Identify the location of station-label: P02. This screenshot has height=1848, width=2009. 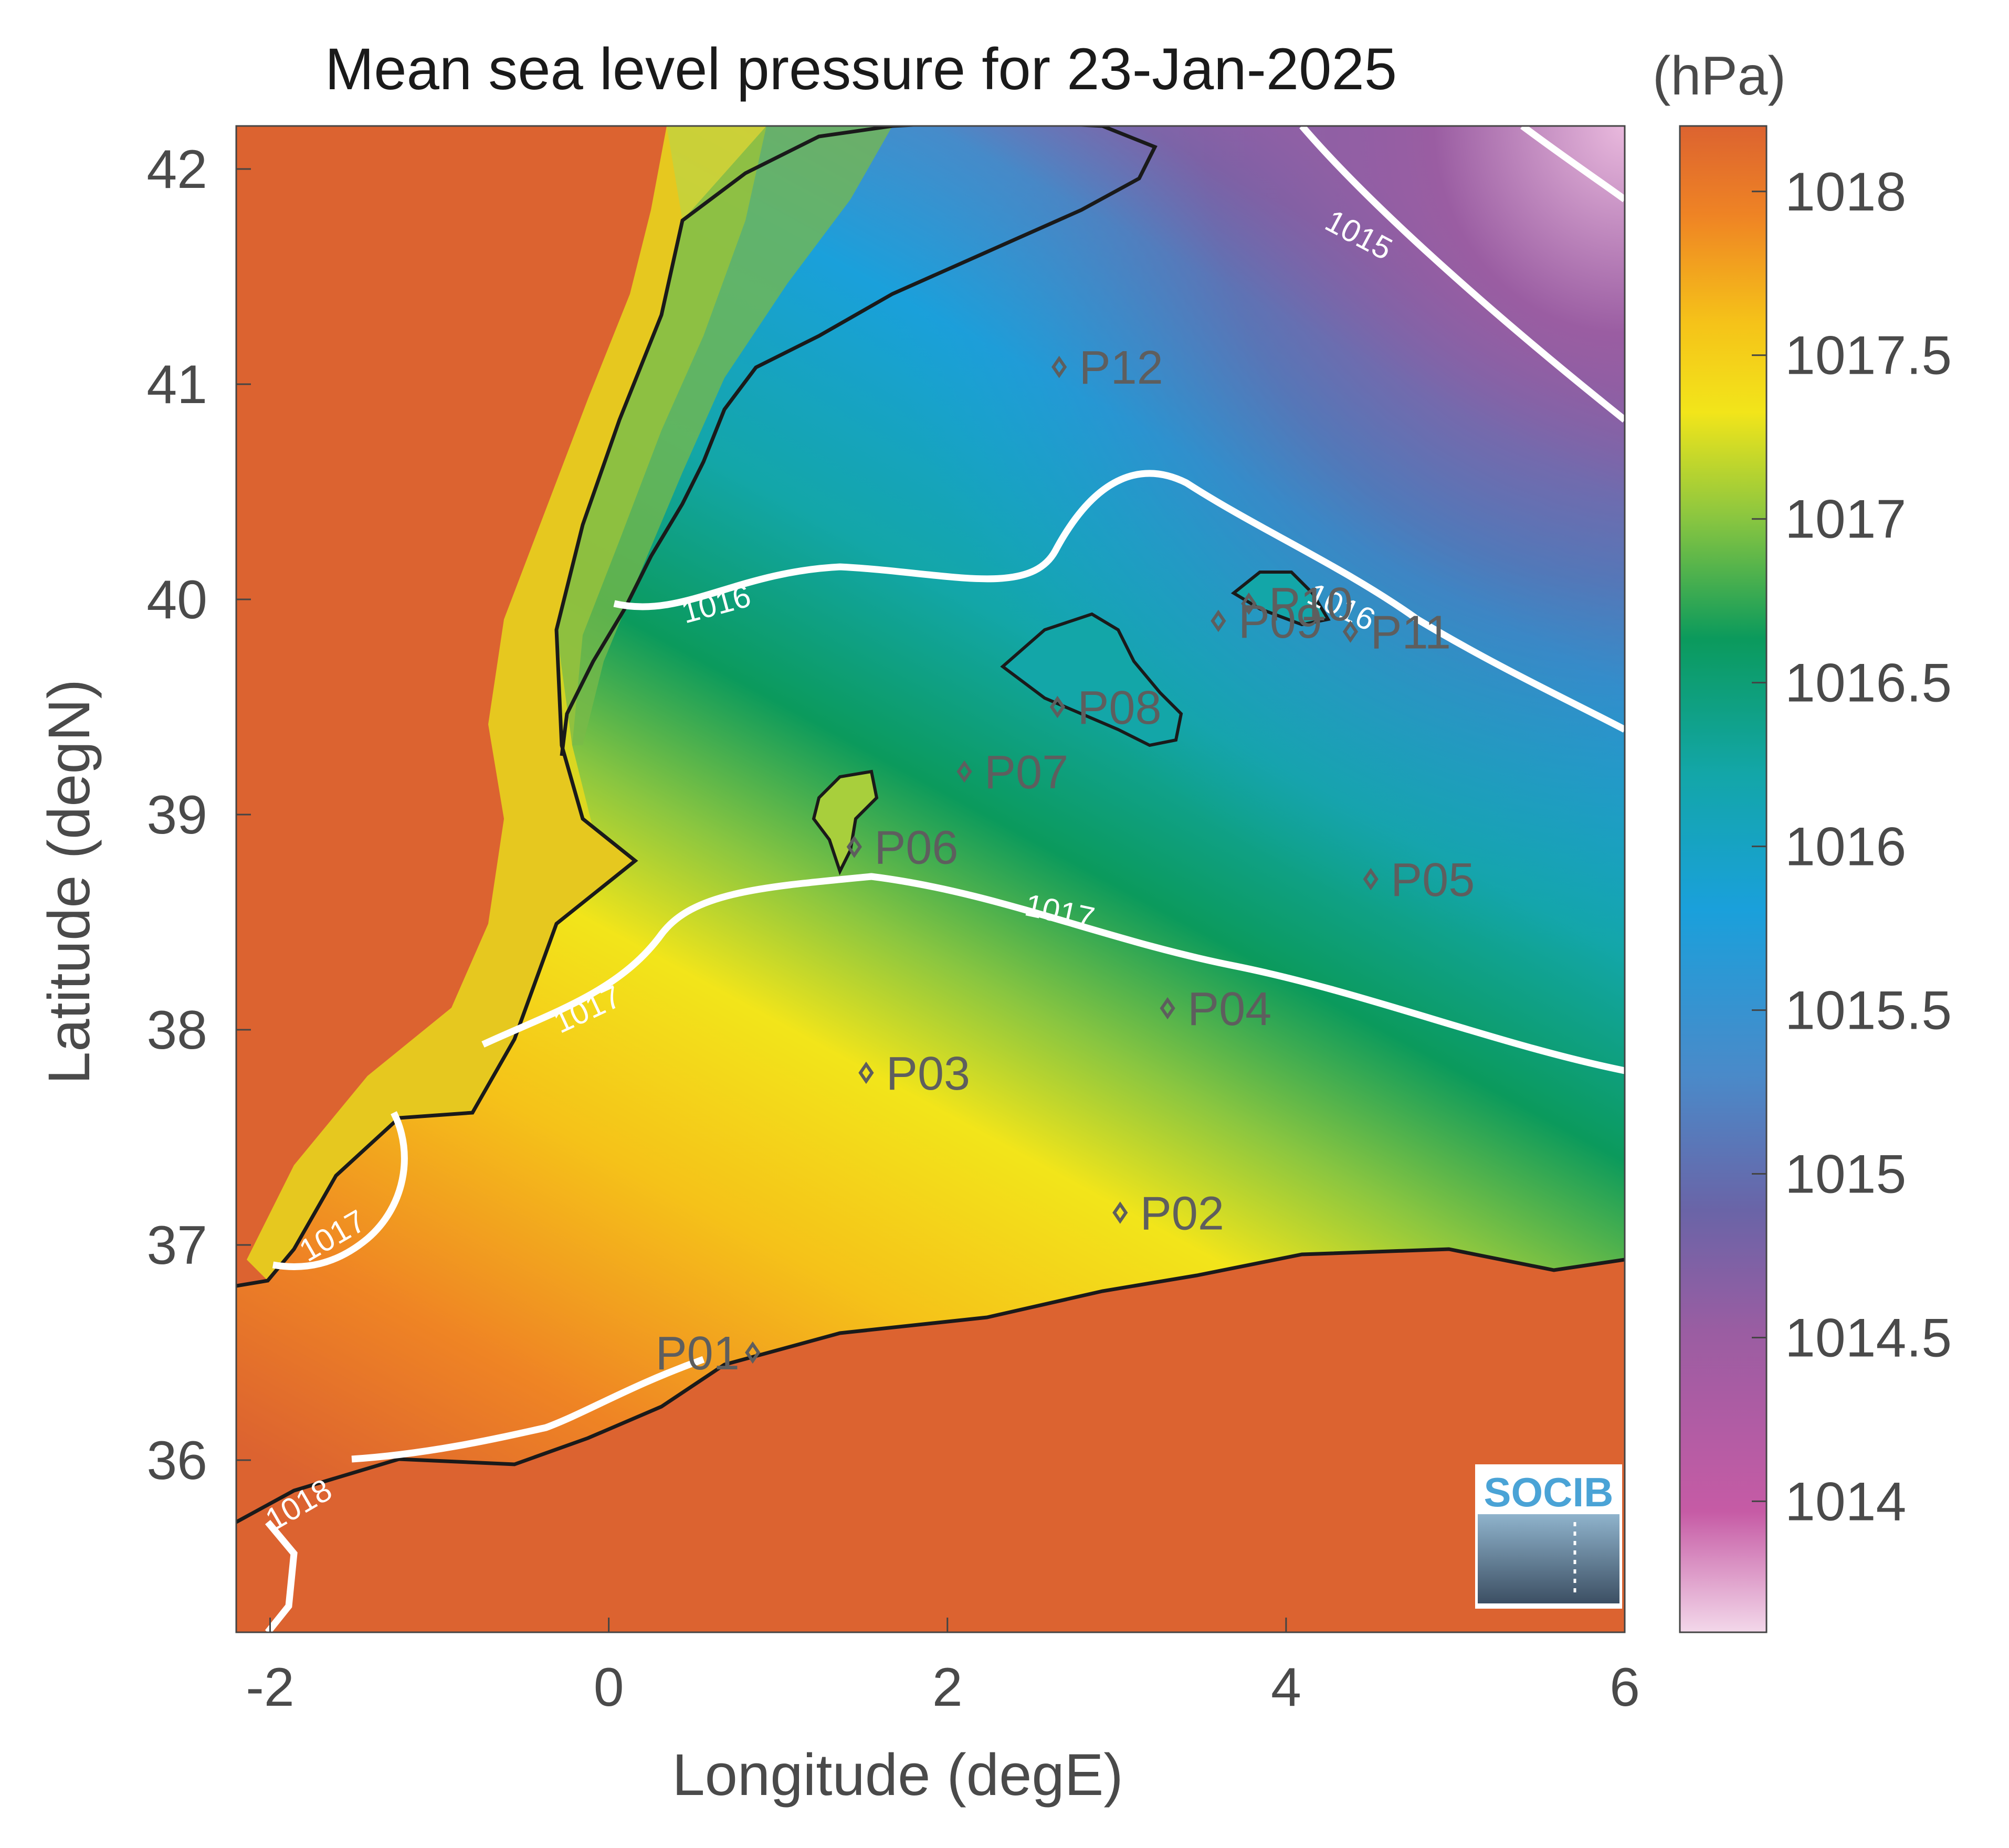
(1182, 1214).